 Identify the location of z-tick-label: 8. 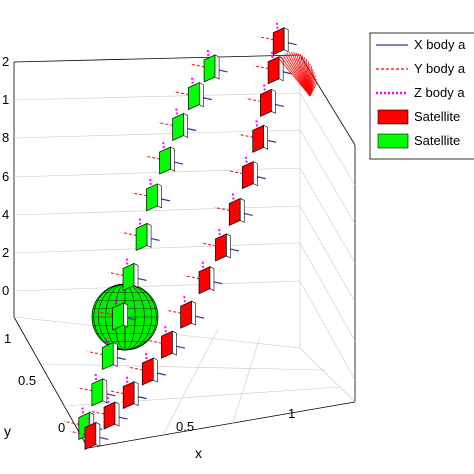
(5, 137).